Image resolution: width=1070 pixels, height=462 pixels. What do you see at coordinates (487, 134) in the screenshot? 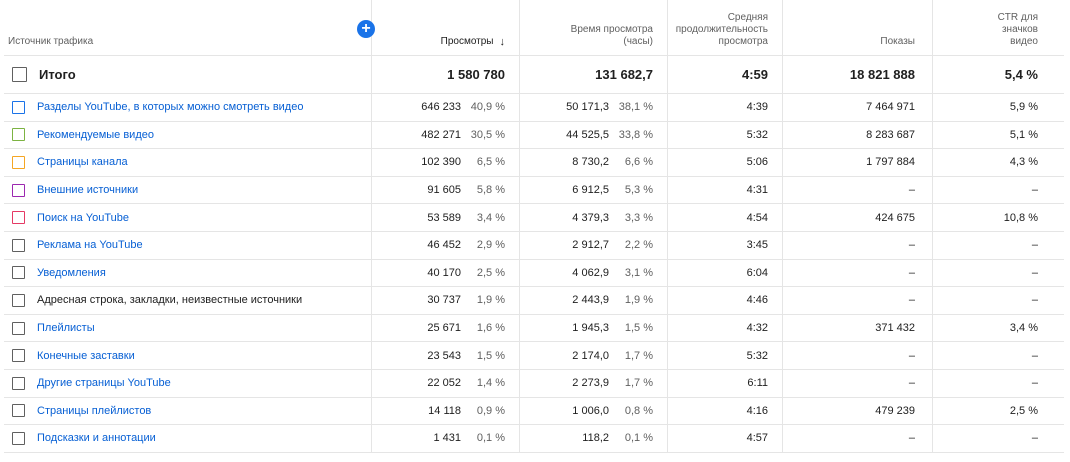
I see `views-percent: 30,5 %` at bounding box center [487, 134].